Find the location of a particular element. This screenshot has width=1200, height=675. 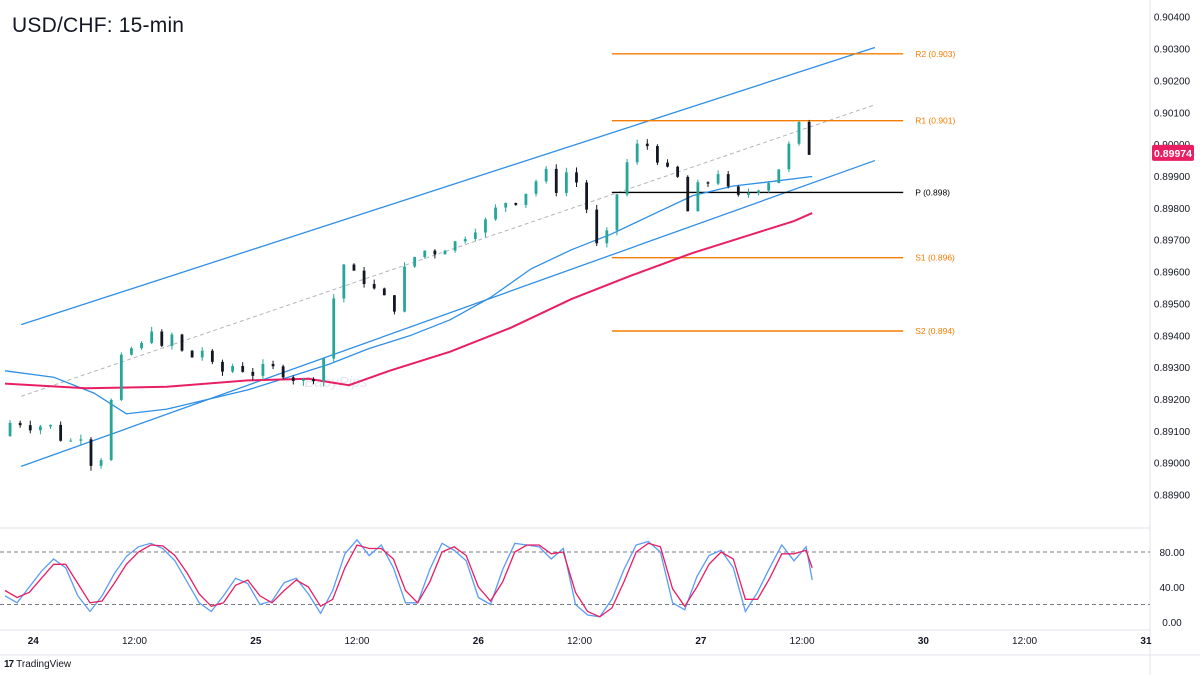

pivot-label-1: R1 (0.901) is located at coordinates (935, 121).